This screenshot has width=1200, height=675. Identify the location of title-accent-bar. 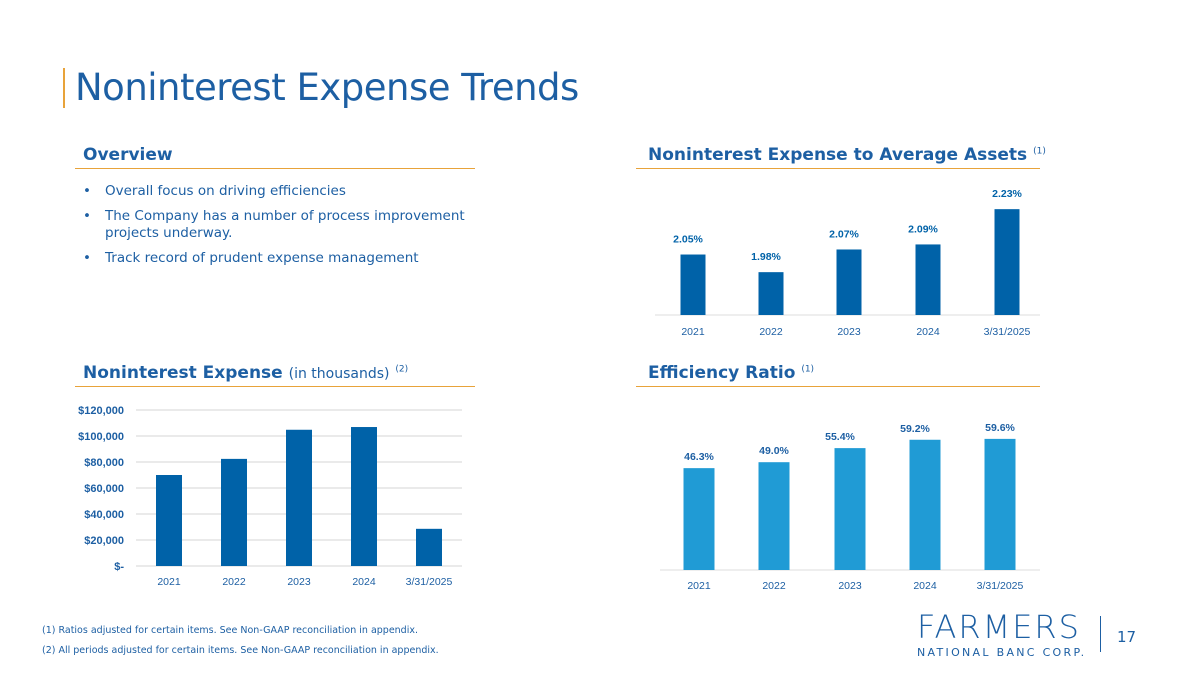
(64, 88).